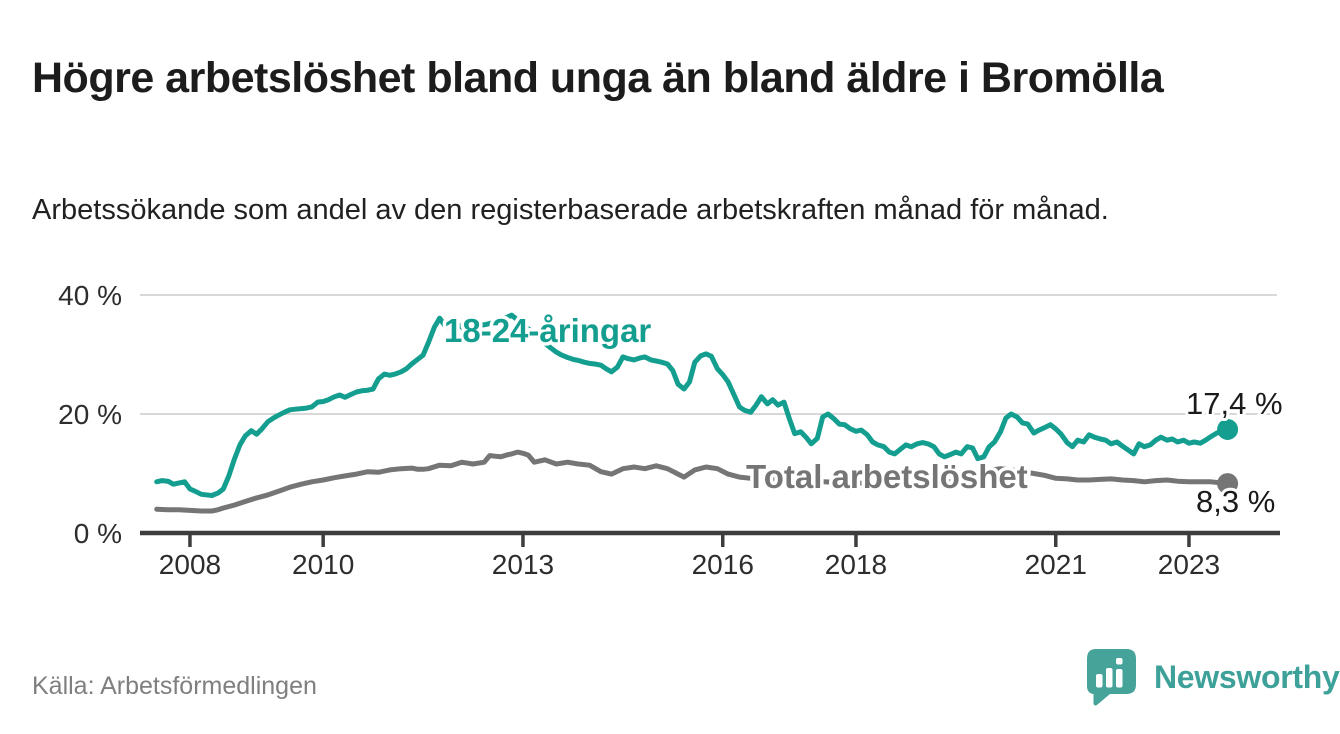  Describe the element at coordinates (723, 564) in the screenshot. I see `x-tick-label: 2016` at that location.